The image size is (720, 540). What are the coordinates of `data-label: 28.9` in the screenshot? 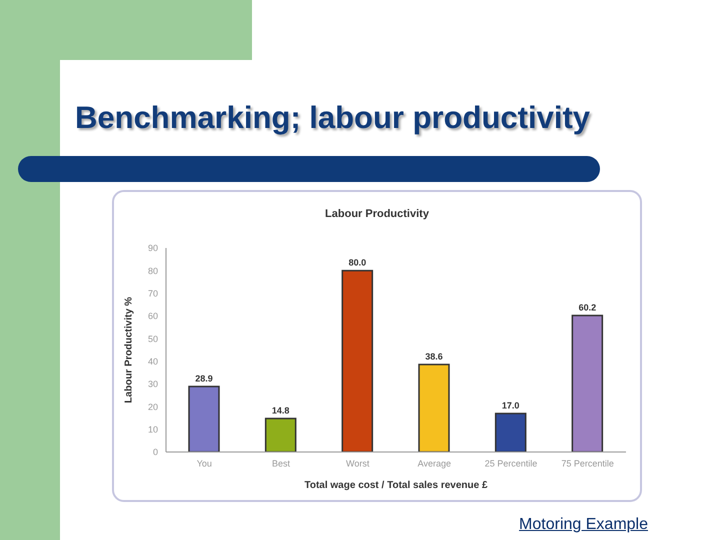 It's located at (204, 378).